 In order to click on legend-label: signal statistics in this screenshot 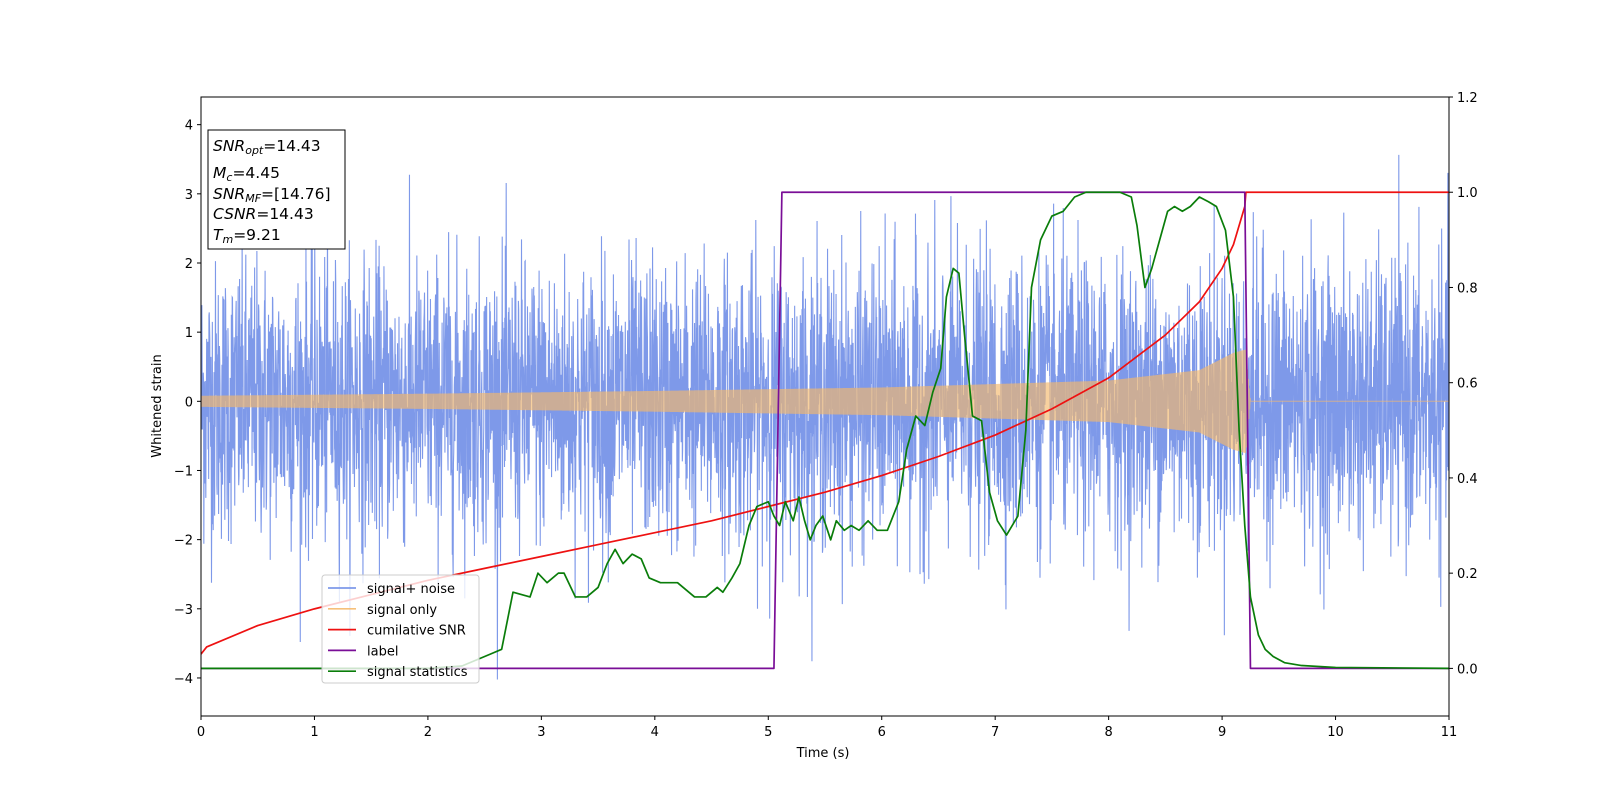, I will do `click(417, 672)`.